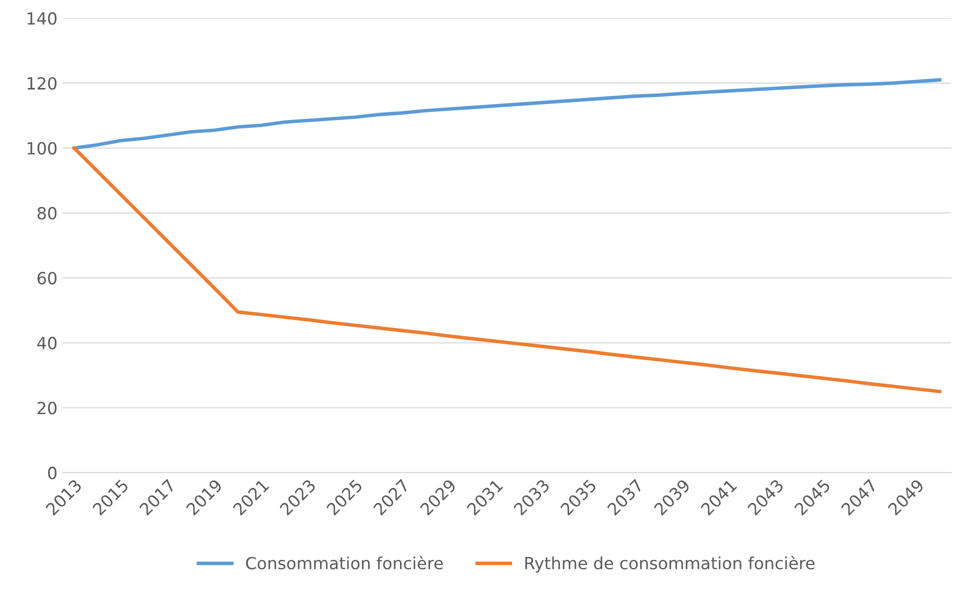 Image resolution: width=961 pixels, height=606 pixels. What do you see at coordinates (344, 563) in the screenshot?
I see `legend-label: Consommation foncière` at bounding box center [344, 563].